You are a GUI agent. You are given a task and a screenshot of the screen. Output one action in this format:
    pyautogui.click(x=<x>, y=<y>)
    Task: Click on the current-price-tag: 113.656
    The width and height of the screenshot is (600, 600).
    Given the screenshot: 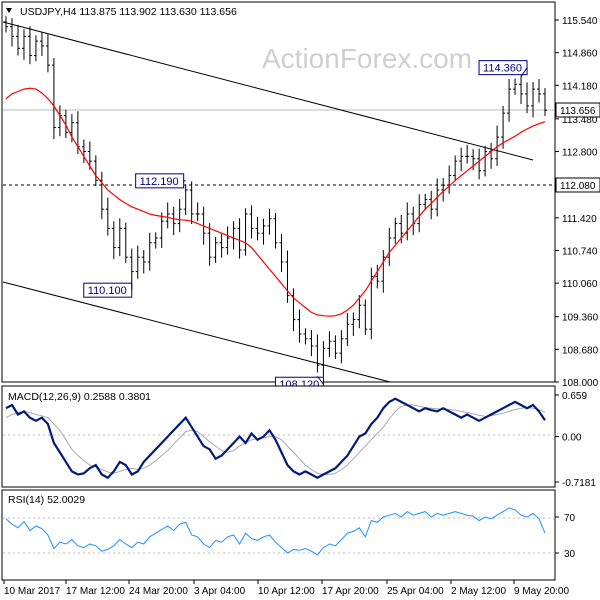 What is the action you would take?
    pyautogui.click(x=577, y=110)
    